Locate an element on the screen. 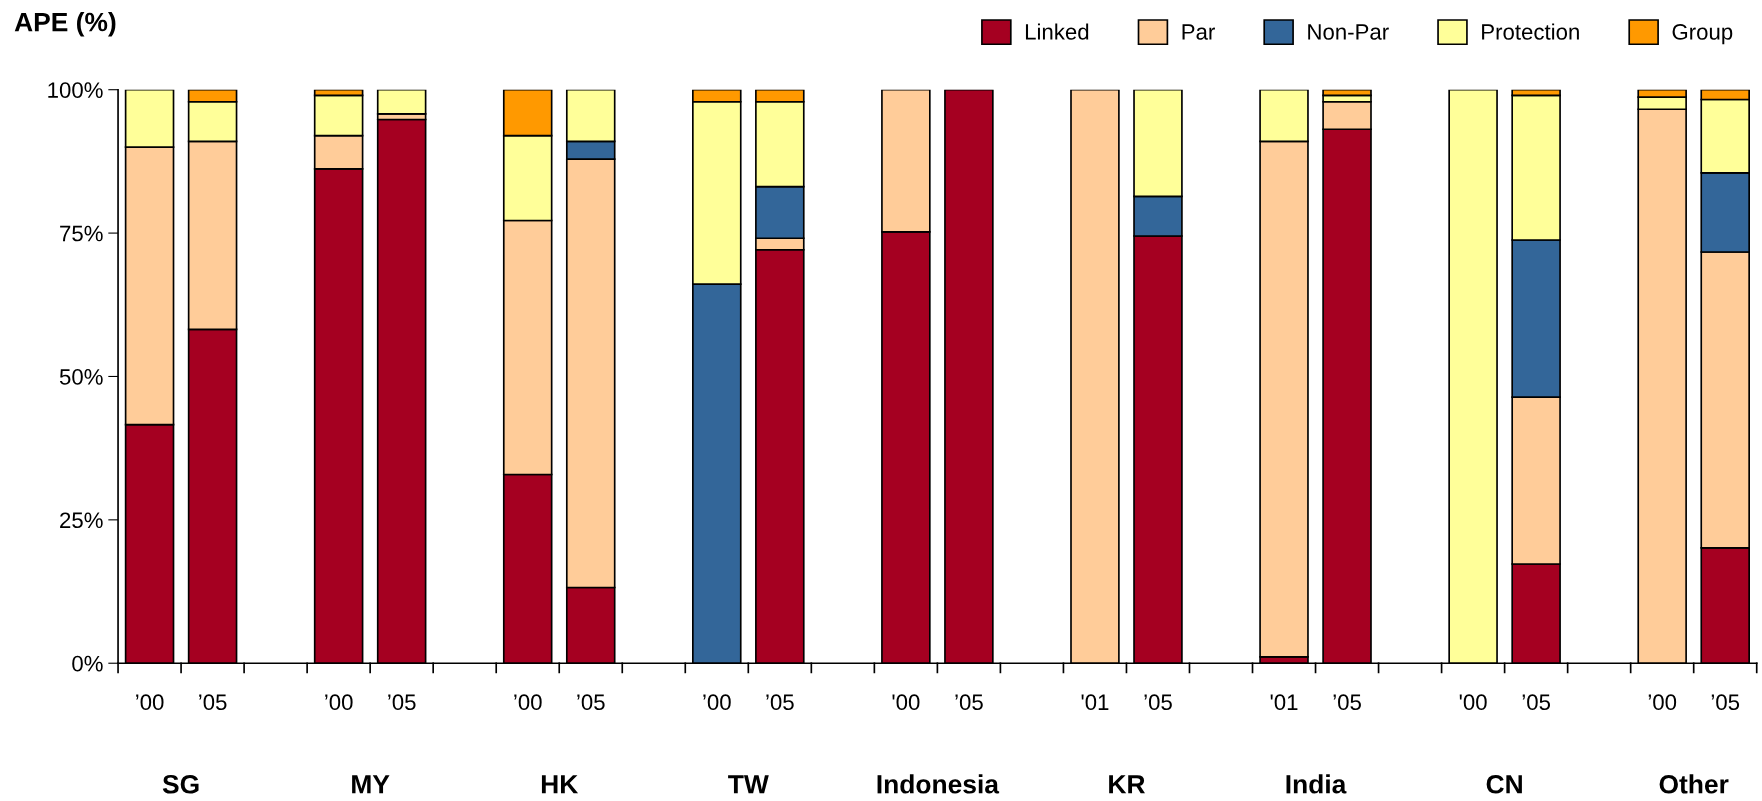  y-tick-label: 25% is located at coordinates (81, 520).